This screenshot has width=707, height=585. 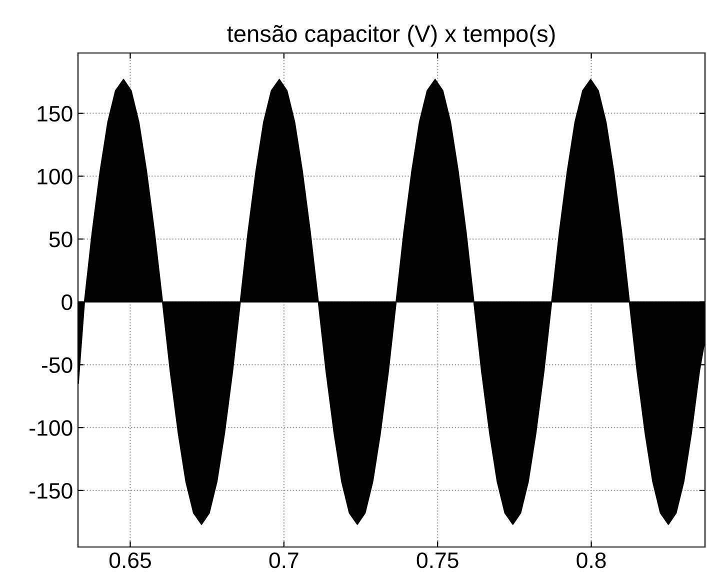 I want to click on y-tick-label: 100, so click(x=55, y=176).